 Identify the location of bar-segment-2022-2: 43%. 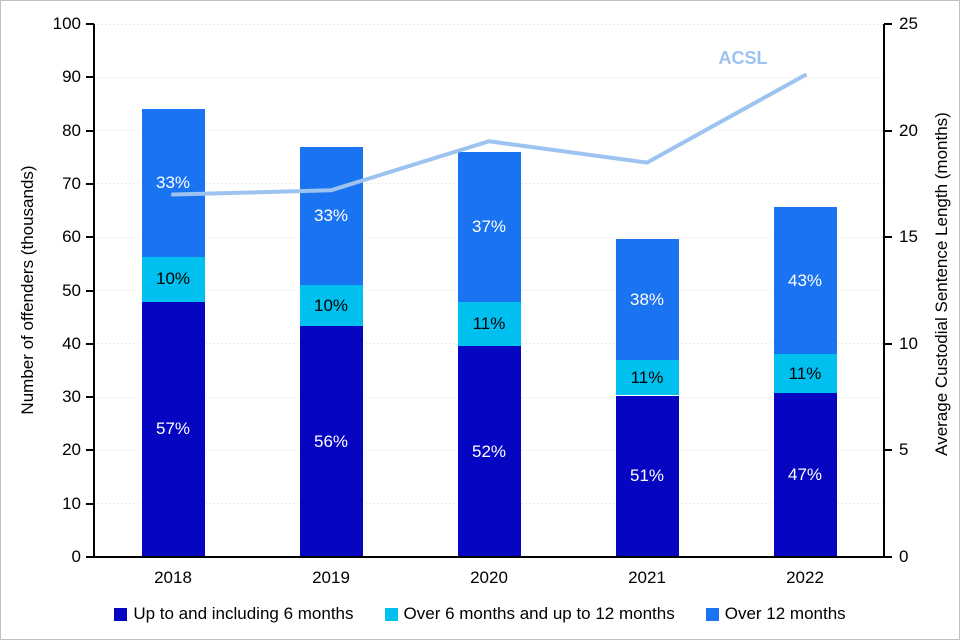
(805, 281).